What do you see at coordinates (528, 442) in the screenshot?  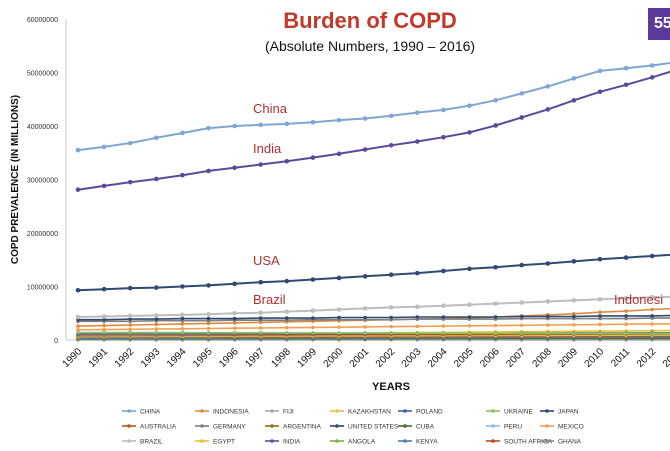 I see `legend-label: SOUTH AFRICA` at bounding box center [528, 442].